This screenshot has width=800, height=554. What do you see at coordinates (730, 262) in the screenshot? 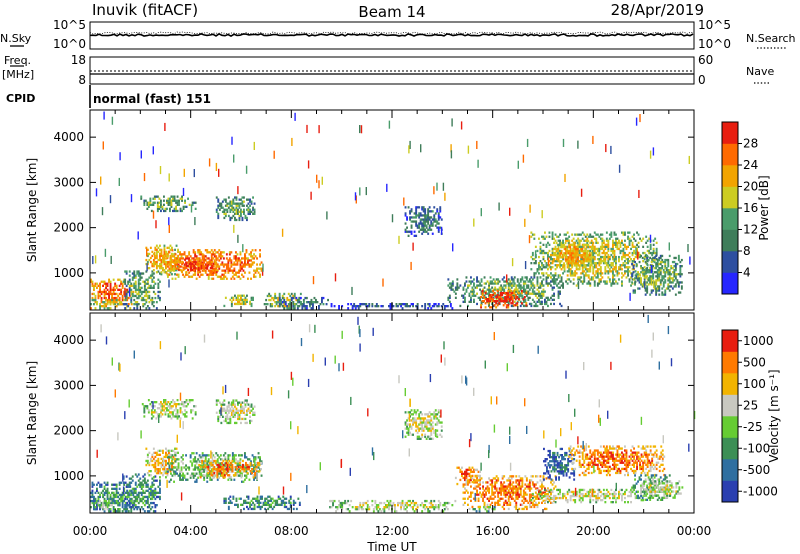
I see `colorbar-swatch` at bounding box center [730, 262].